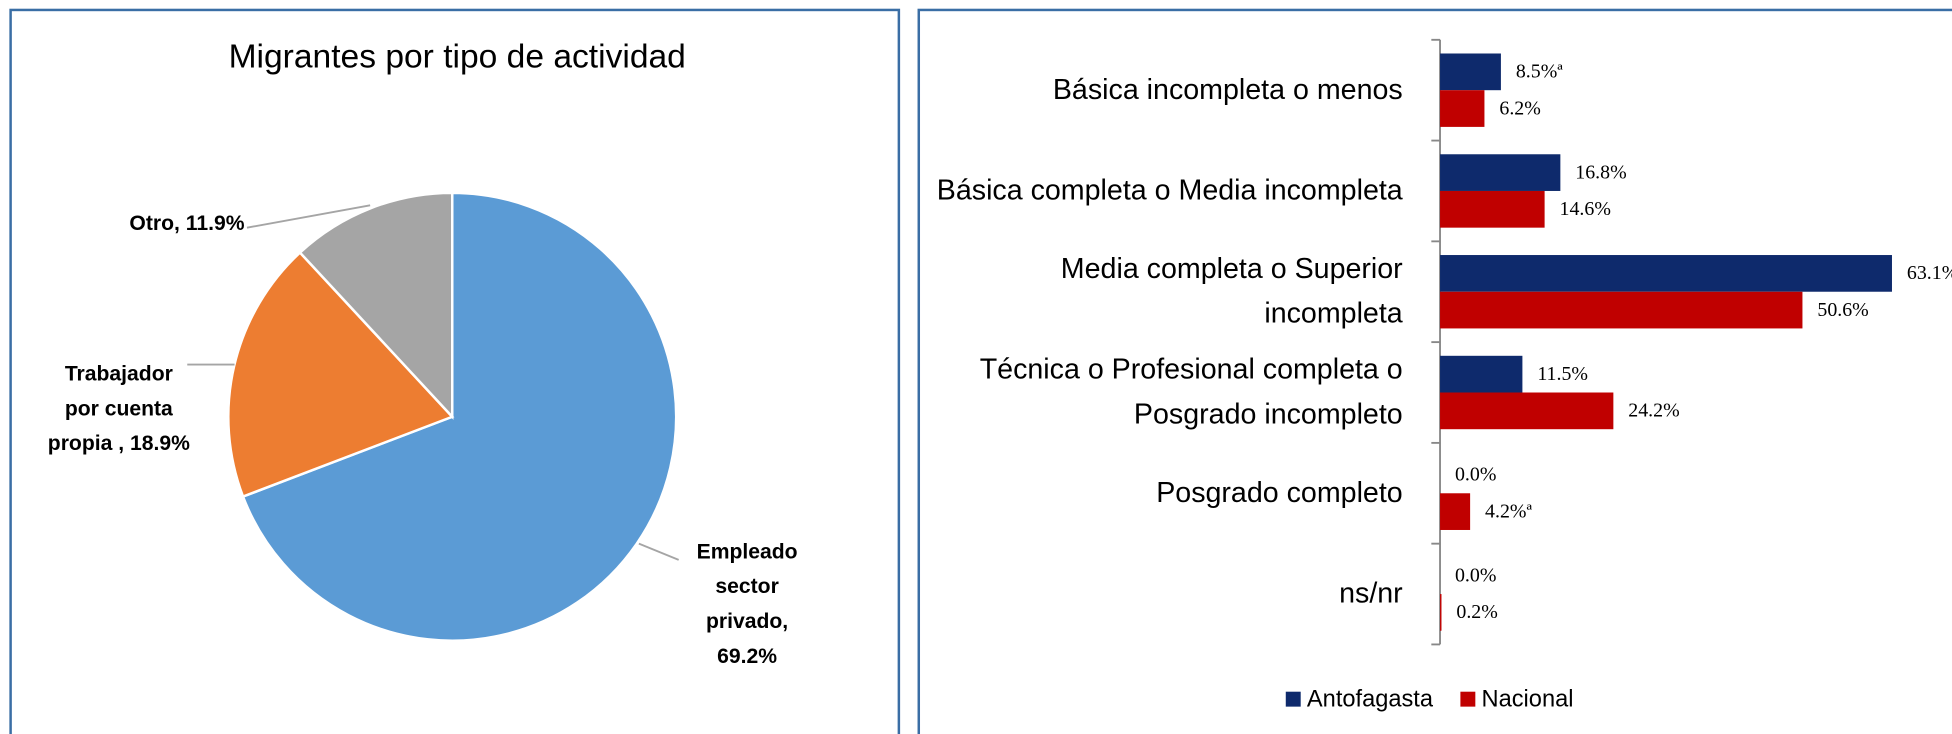 The height and width of the screenshot is (734, 1952). What do you see at coordinates (1370, 700) in the screenshot?
I see `legend-label: Antofagasta` at bounding box center [1370, 700].